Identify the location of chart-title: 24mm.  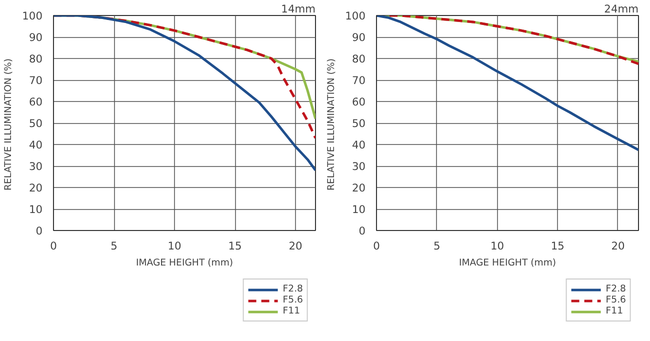
(621, 9).